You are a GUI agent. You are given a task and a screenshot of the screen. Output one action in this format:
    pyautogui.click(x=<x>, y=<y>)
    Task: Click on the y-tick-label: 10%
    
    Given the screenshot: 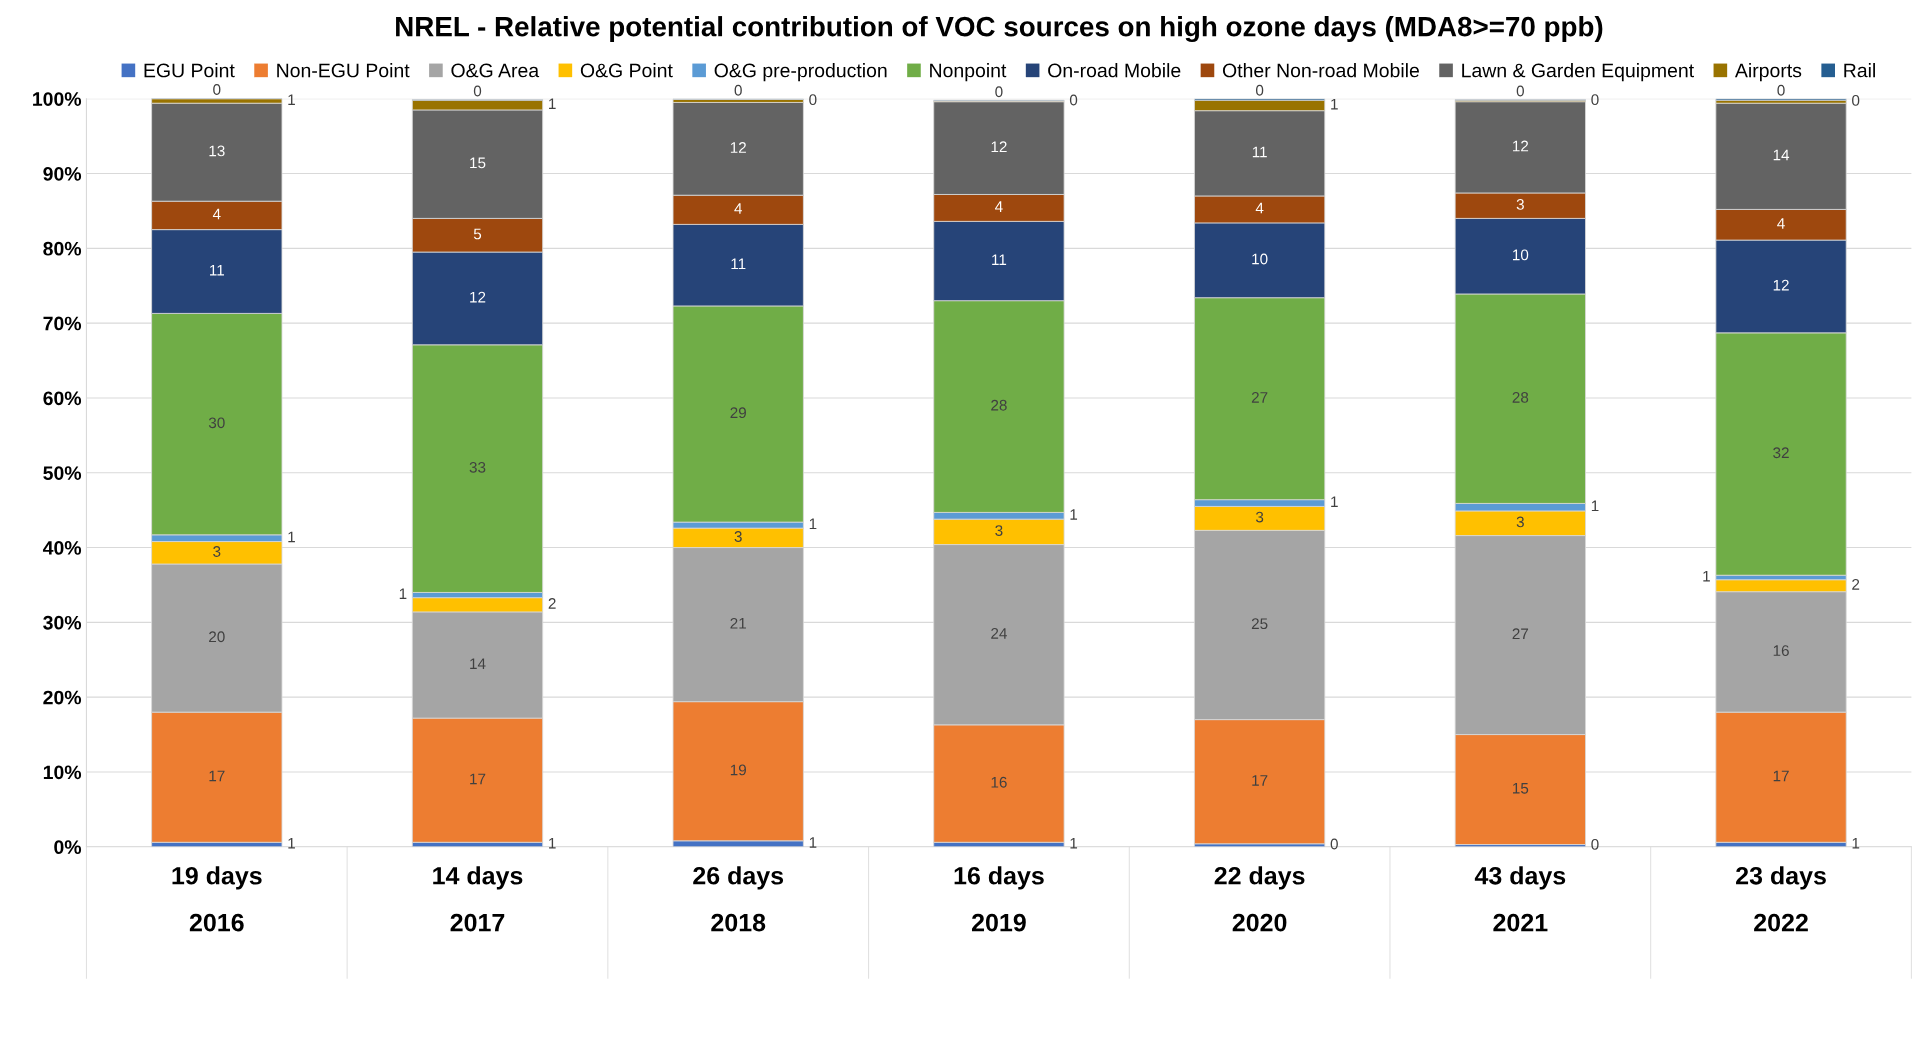 What is the action you would take?
    pyautogui.click(x=62, y=772)
    